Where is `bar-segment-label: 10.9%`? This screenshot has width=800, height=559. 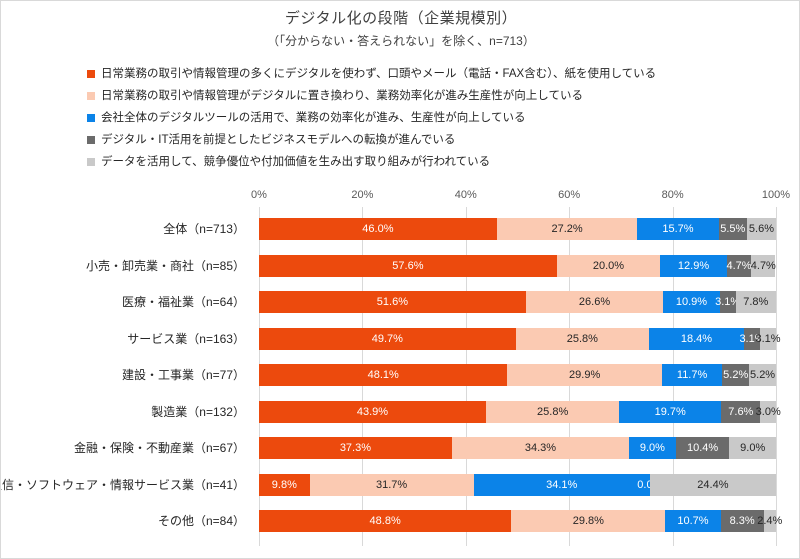 bar-segment-label: 10.9% is located at coordinates (691, 302).